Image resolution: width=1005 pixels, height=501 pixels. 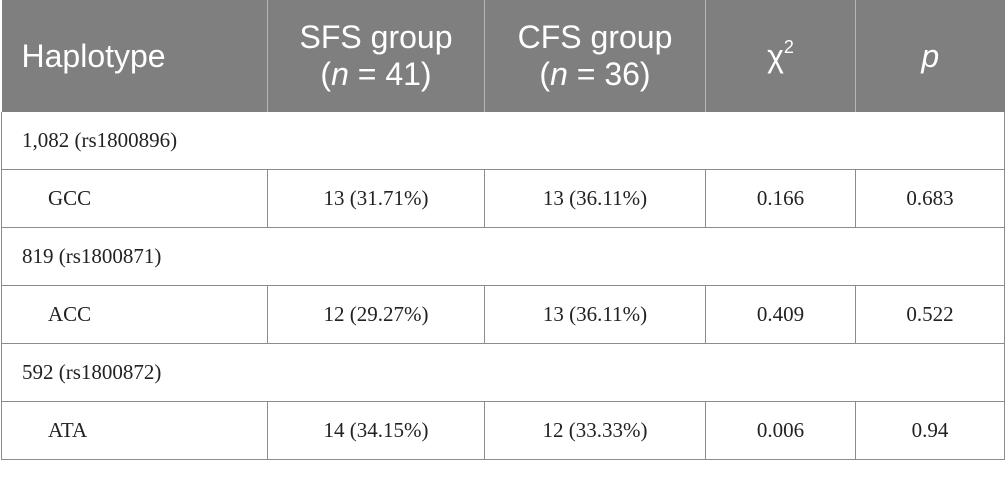 I want to click on sfs-cell: 13 (31.71%), so click(x=376, y=198).